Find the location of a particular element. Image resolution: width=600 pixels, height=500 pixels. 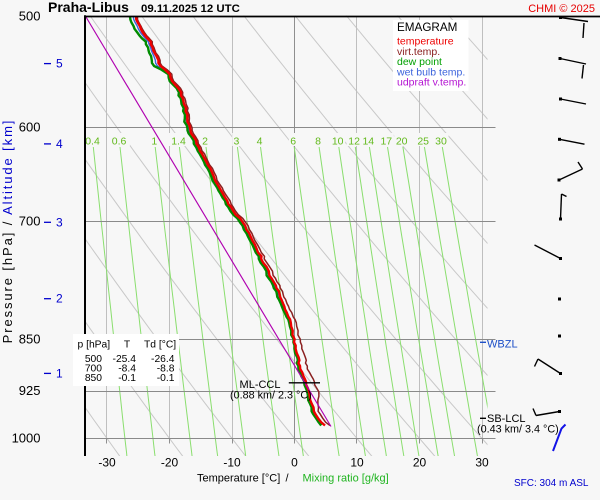

svg-text: T is located at coordinates (127, 345).